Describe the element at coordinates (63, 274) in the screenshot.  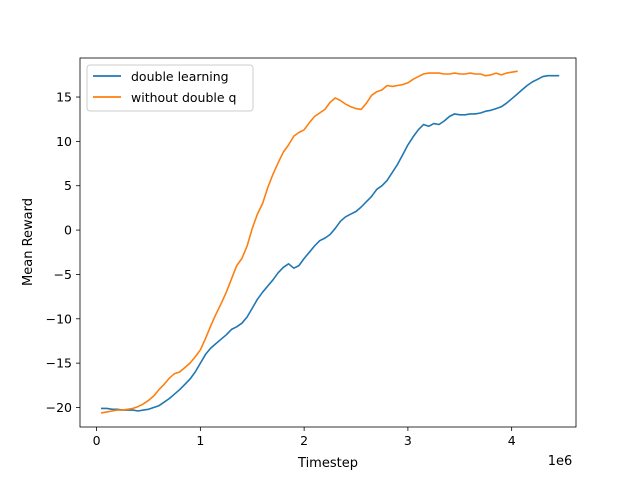
I see `y-tick-label: −5` at that location.